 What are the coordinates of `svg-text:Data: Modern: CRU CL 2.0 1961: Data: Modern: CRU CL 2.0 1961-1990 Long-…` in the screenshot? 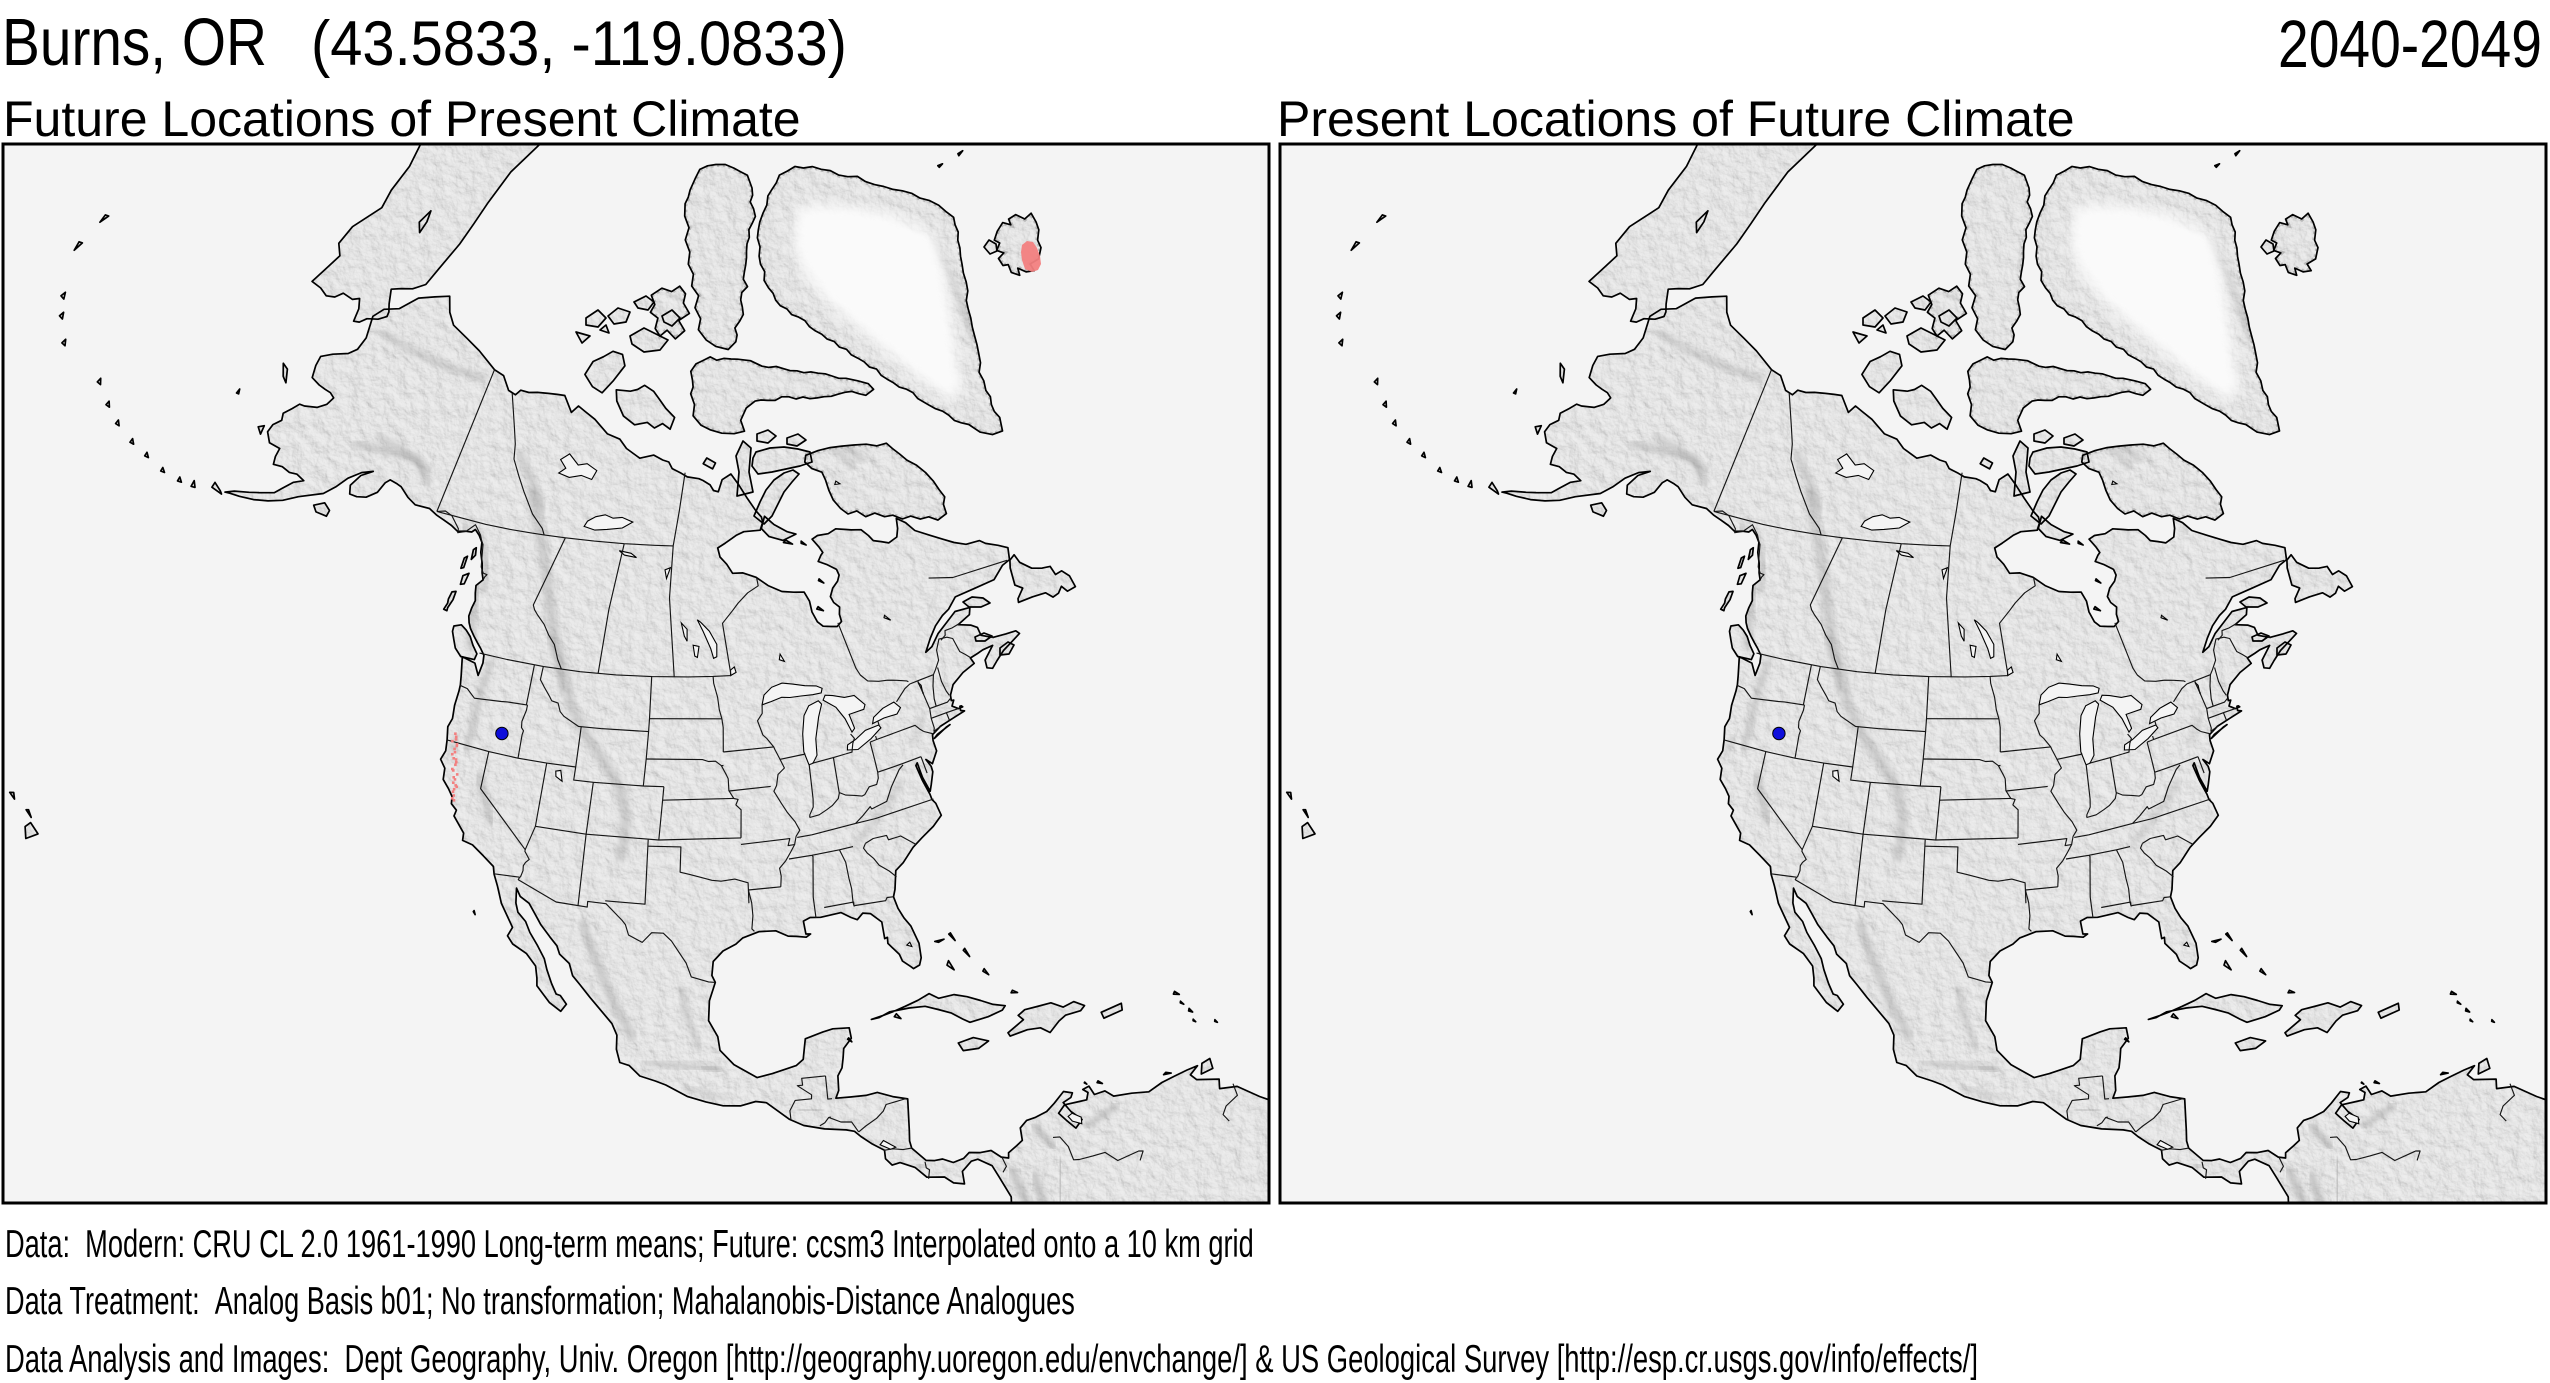 It's located at (629, 1244).